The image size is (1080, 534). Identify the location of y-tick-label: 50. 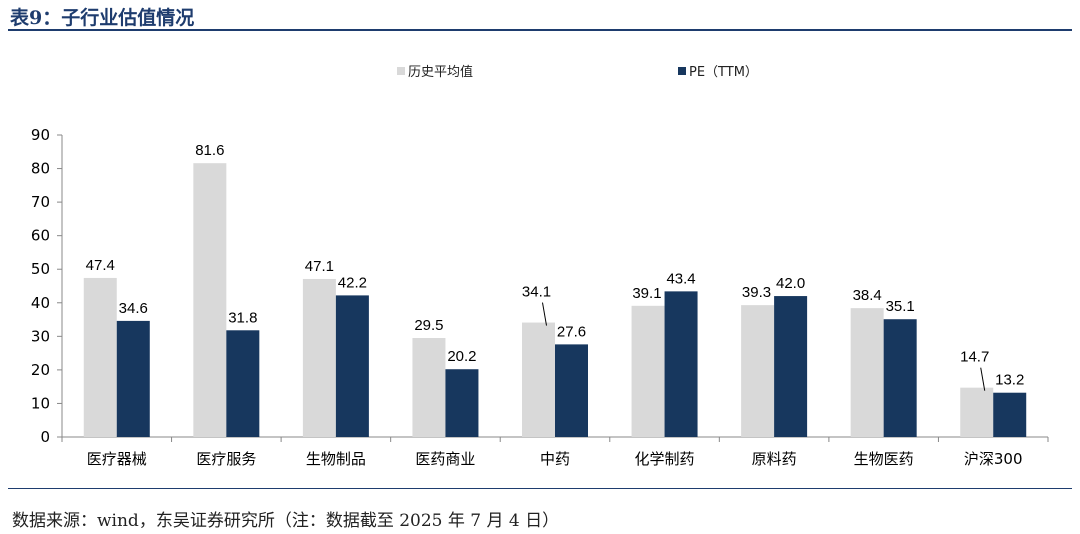
(40, 269).